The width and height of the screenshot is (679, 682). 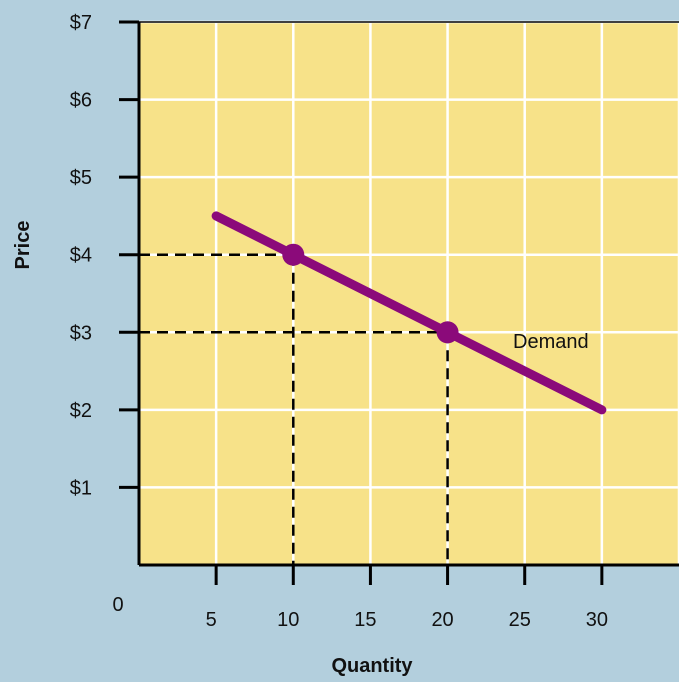 I want to click on x-tick-label-30: 30, so click(x=597, y=620).